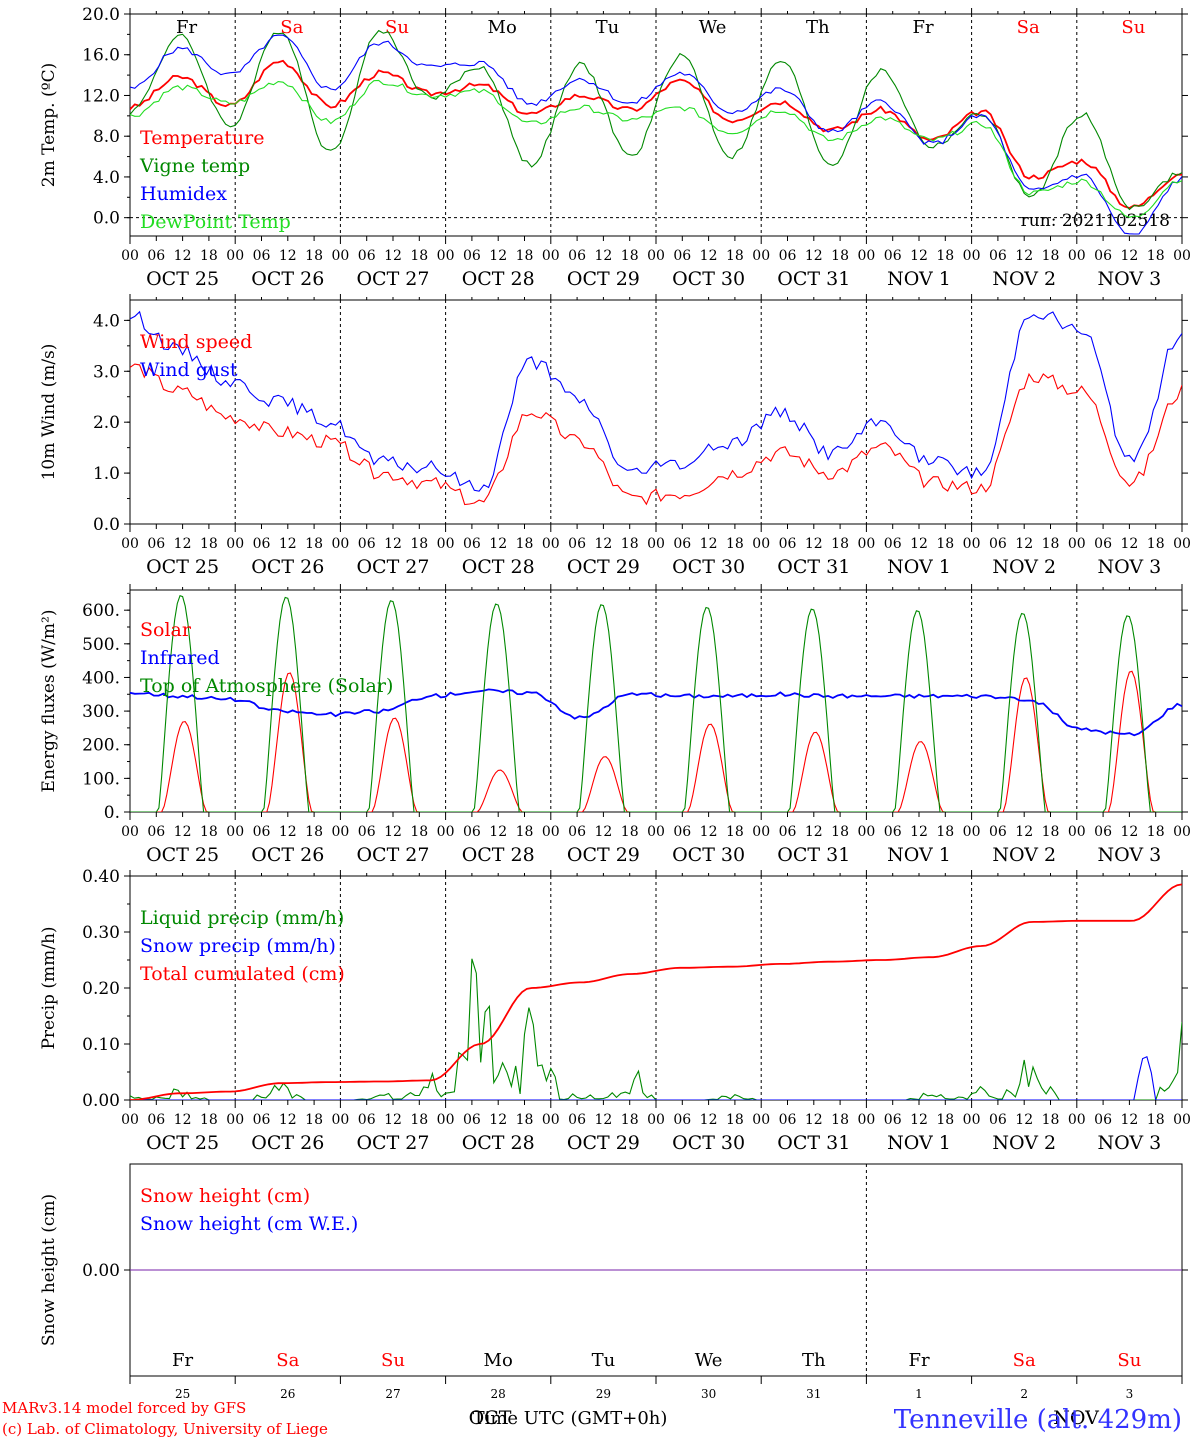  Describe the element at coordinates (1130, 1394) in the screenshot. I see `day-number: 3` at that location.